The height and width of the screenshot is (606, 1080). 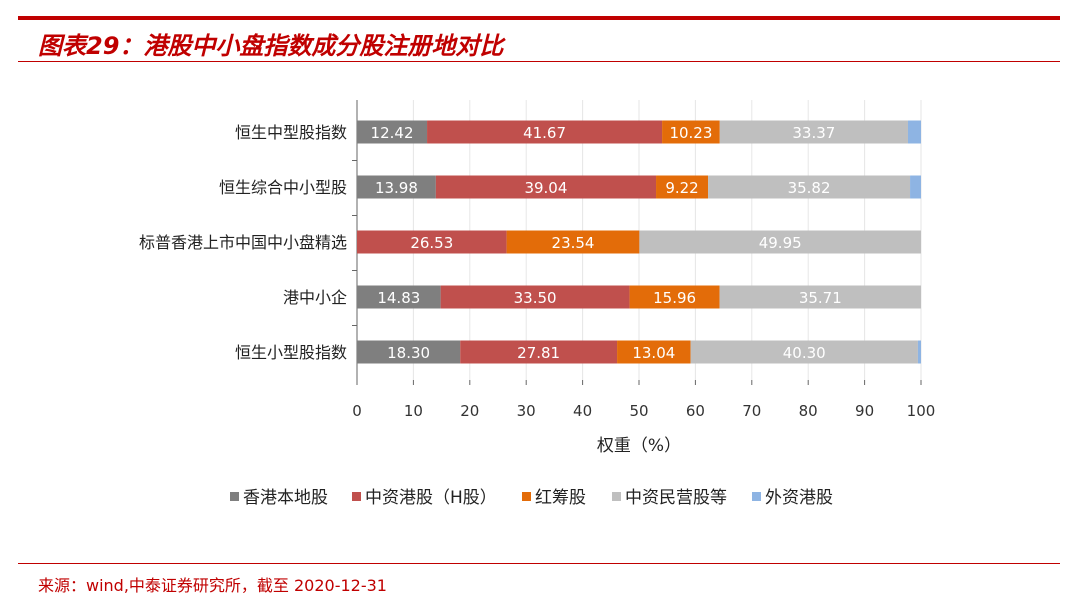 I want to click on x-tick-label: 10, so click(x=413, y=411).